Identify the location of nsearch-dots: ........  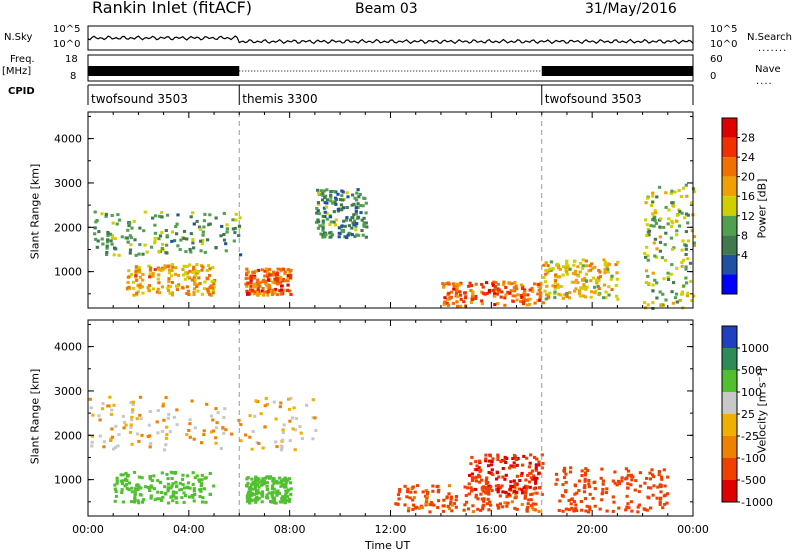
(773, 48).